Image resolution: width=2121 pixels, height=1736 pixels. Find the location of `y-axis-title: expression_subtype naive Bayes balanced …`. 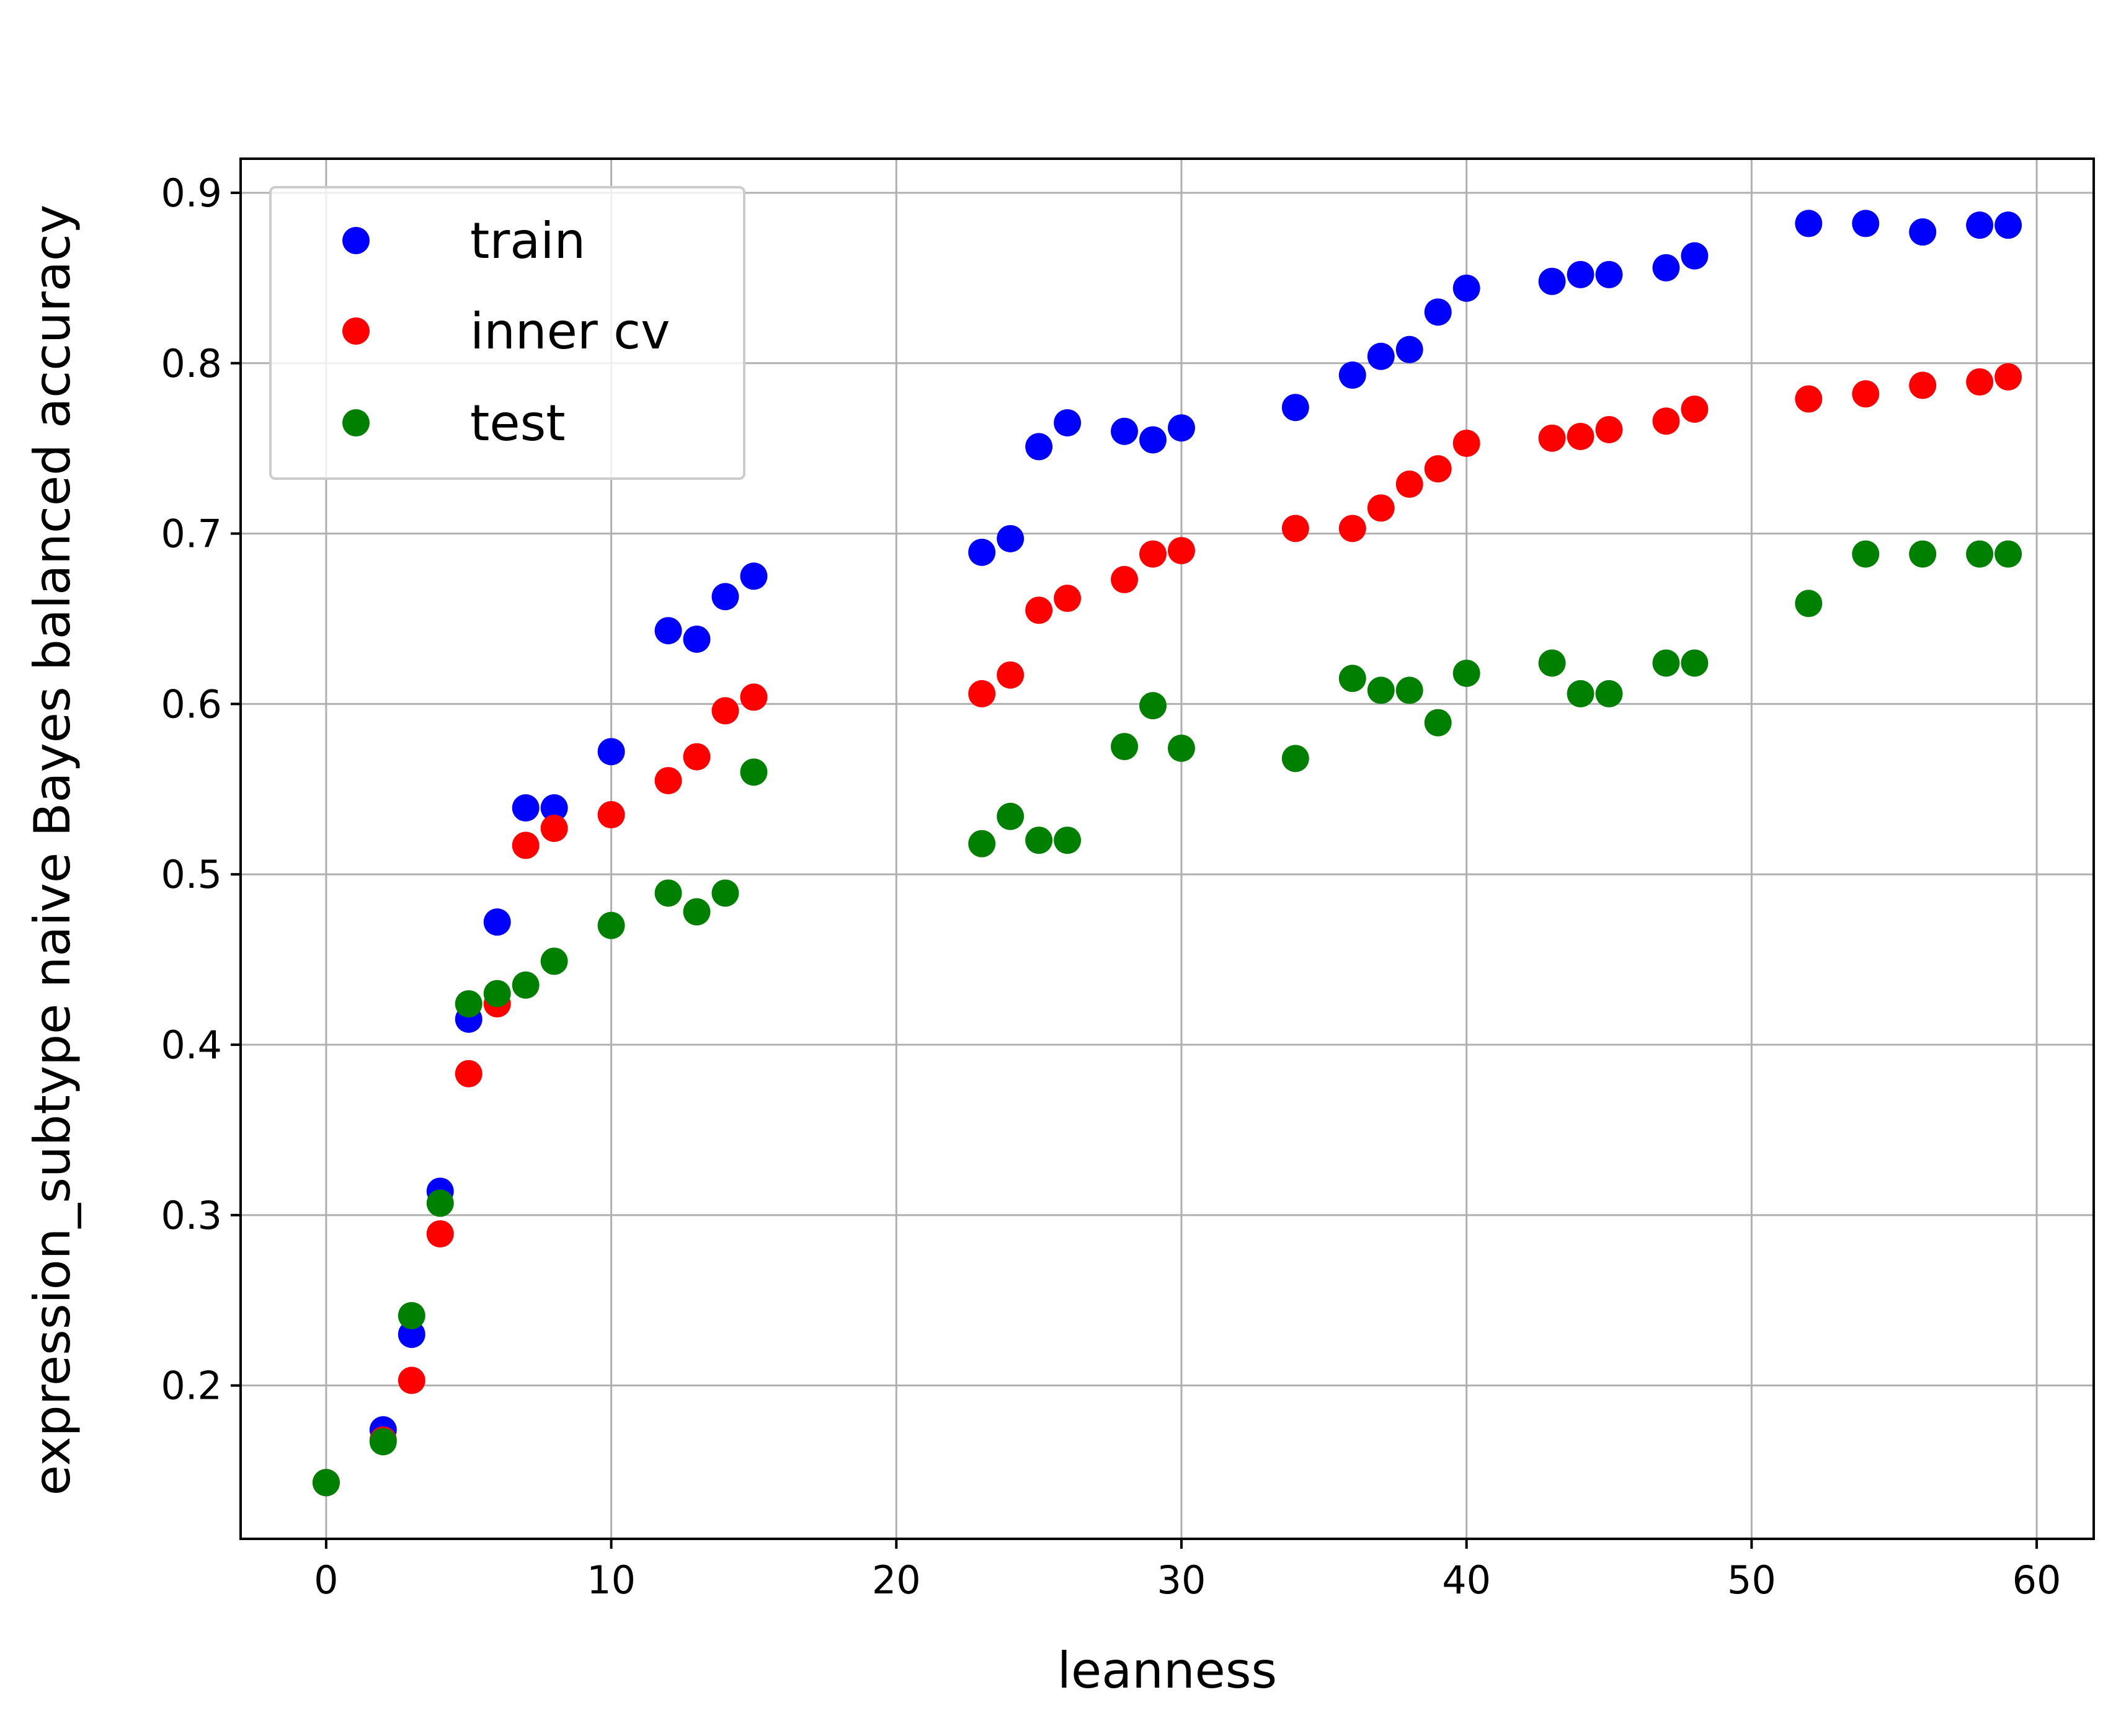

y-axis-title: expression_subtype naive Bayes balanced … is located at coordinates (52, 850).